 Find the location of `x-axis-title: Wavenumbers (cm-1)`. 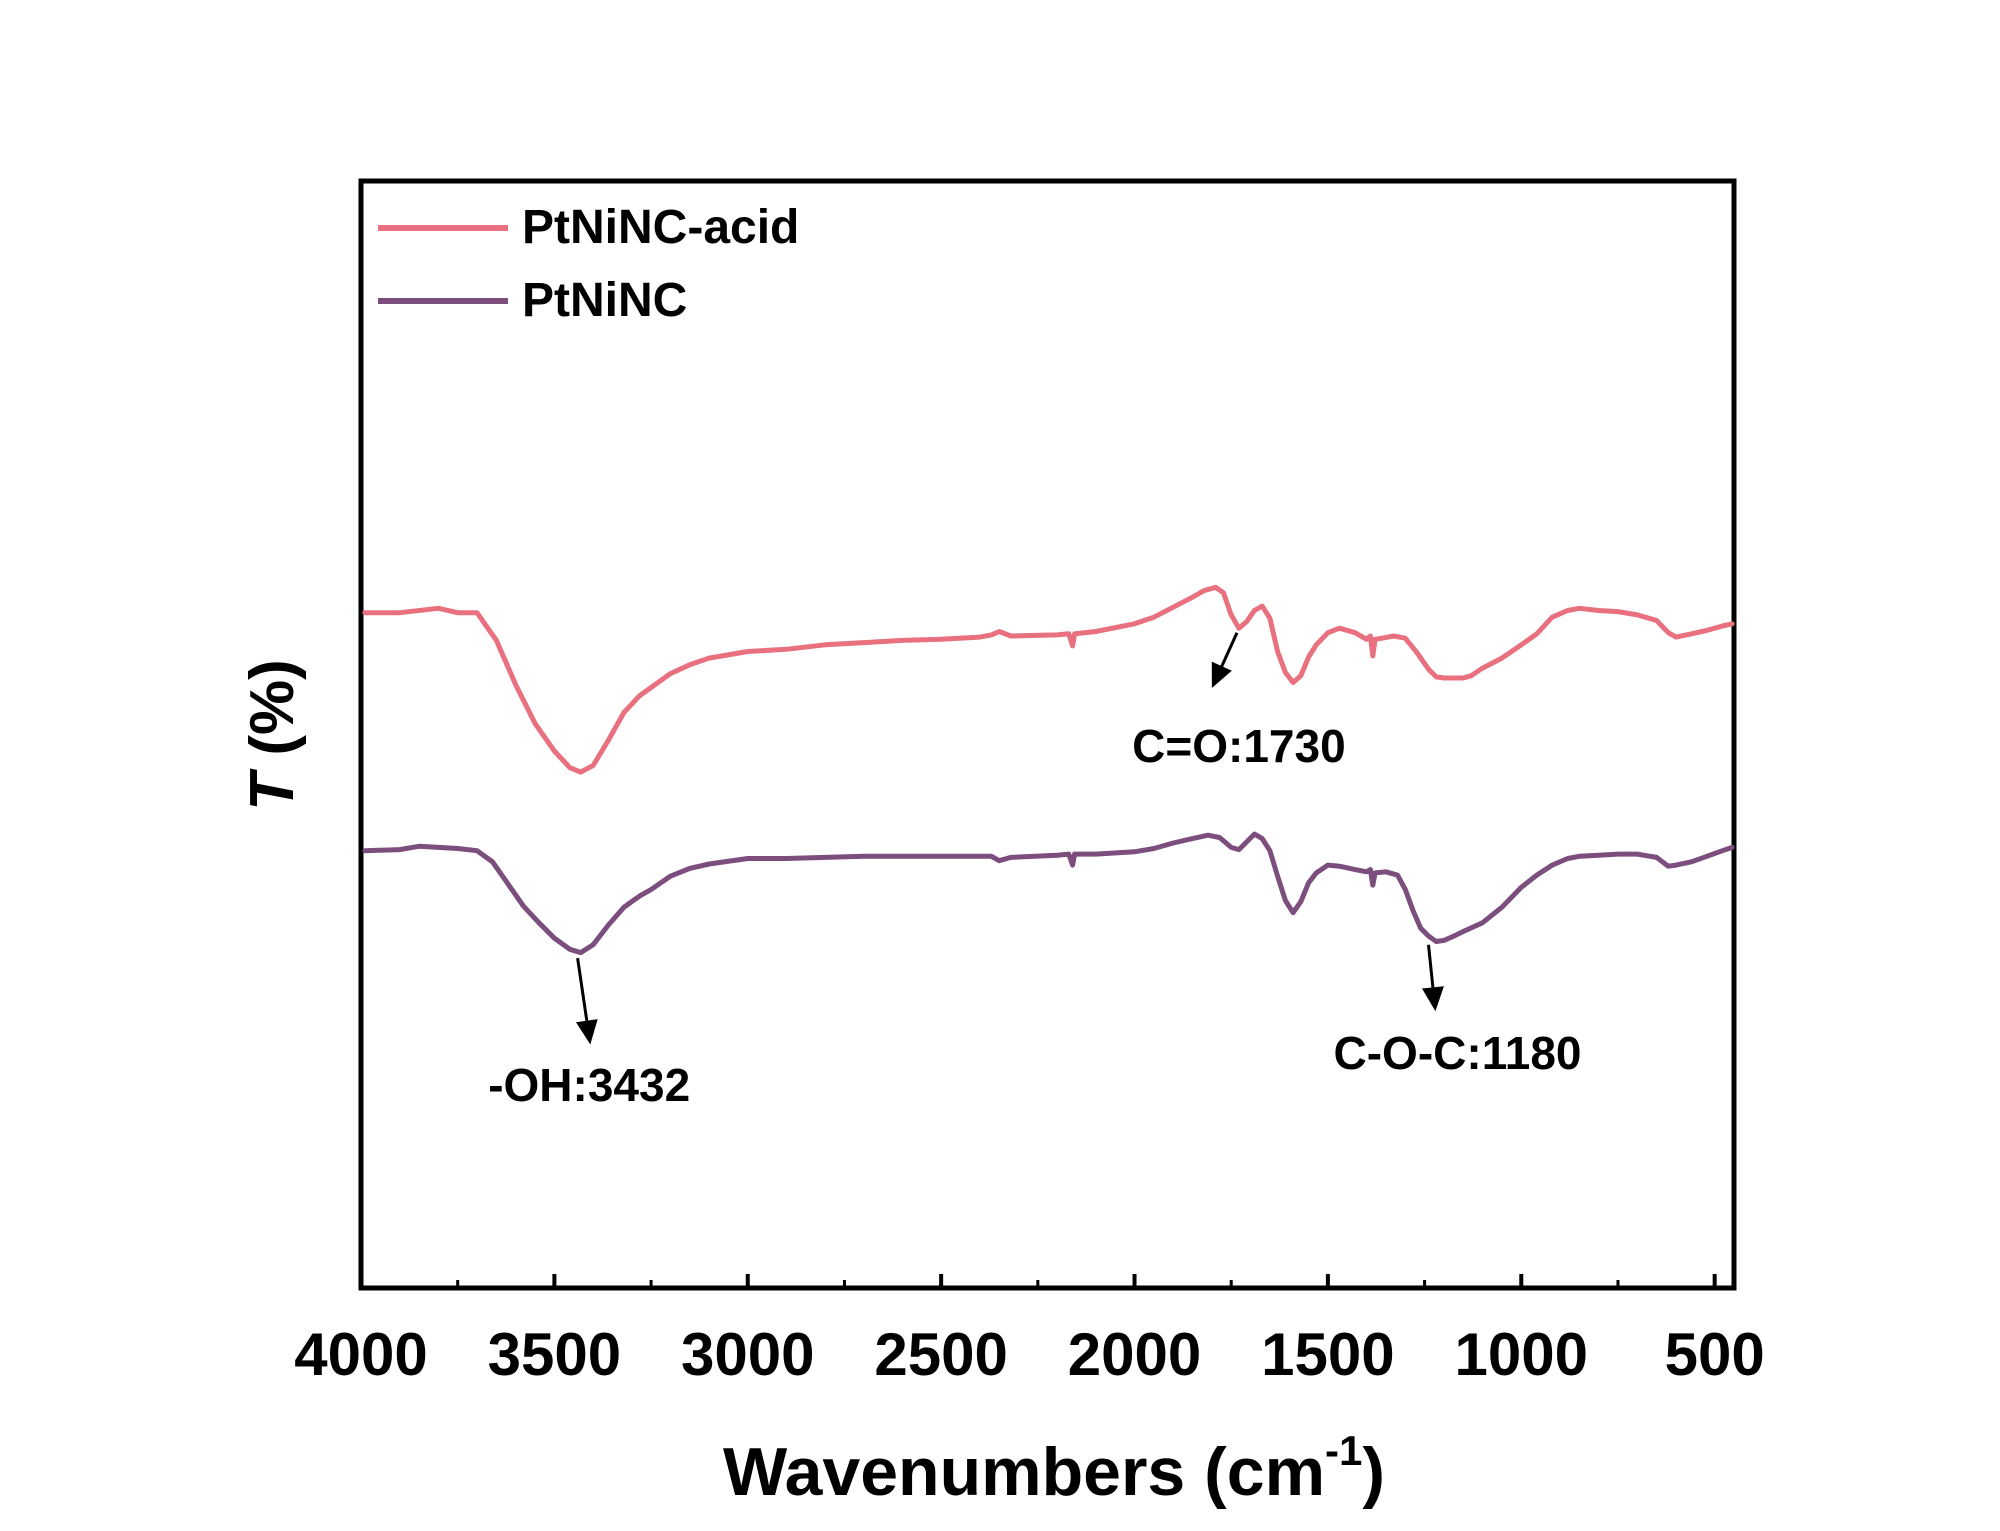

x-axis-title: Wavenumbers (cm-1) is located at coordinates (1054, 1468).